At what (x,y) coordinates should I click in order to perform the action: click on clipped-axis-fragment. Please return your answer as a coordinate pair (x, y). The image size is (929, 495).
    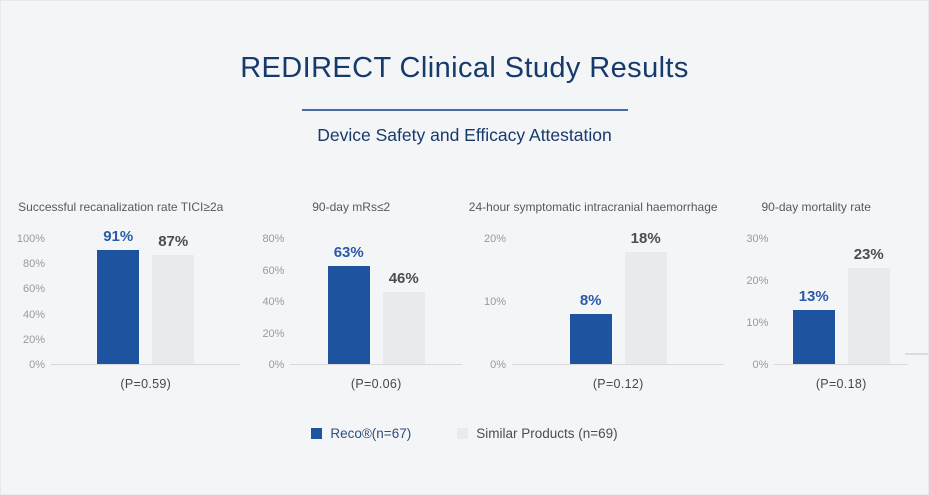
    Looking at the image, I should click on (916, 354).